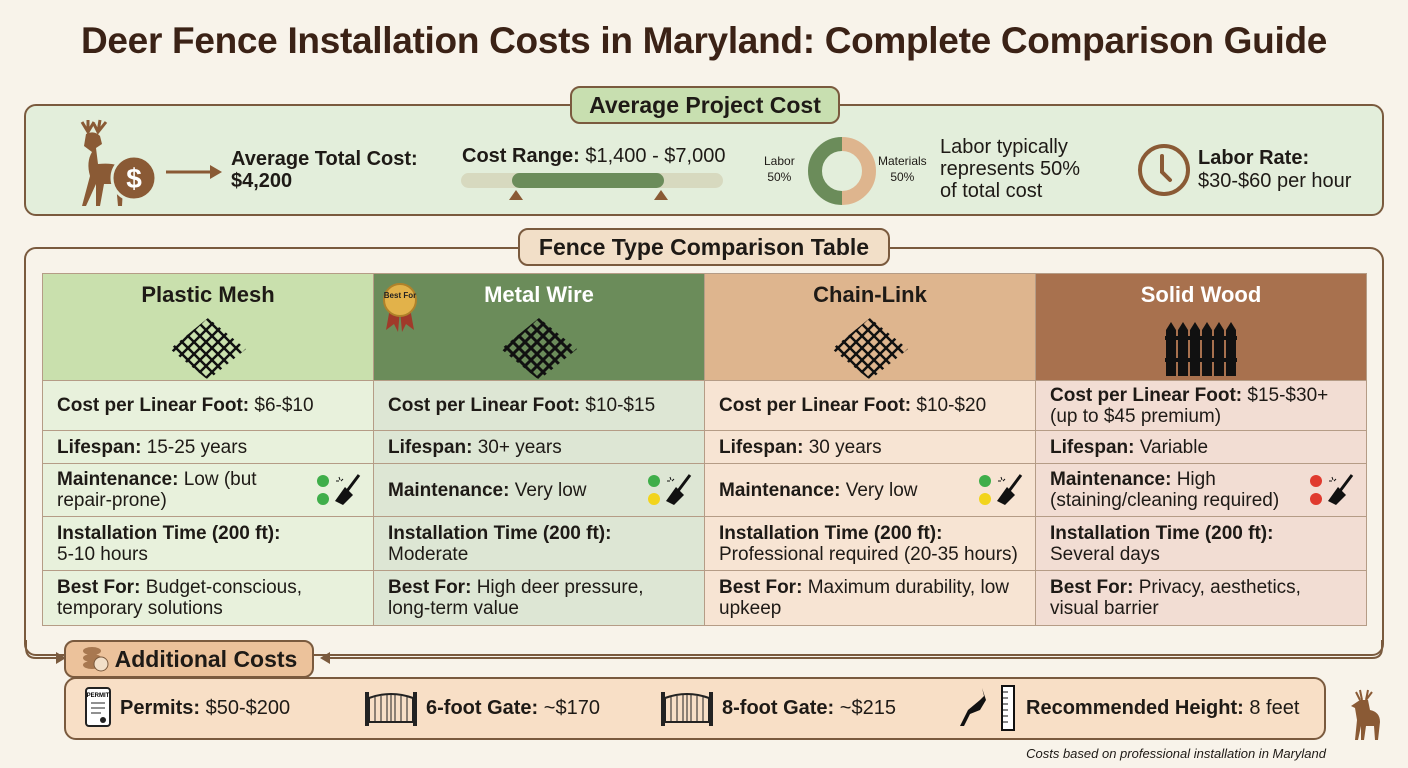 The width and height of the screenshot is (1408, 768). I want to click on materials-label: Materials, so click(902, 161).